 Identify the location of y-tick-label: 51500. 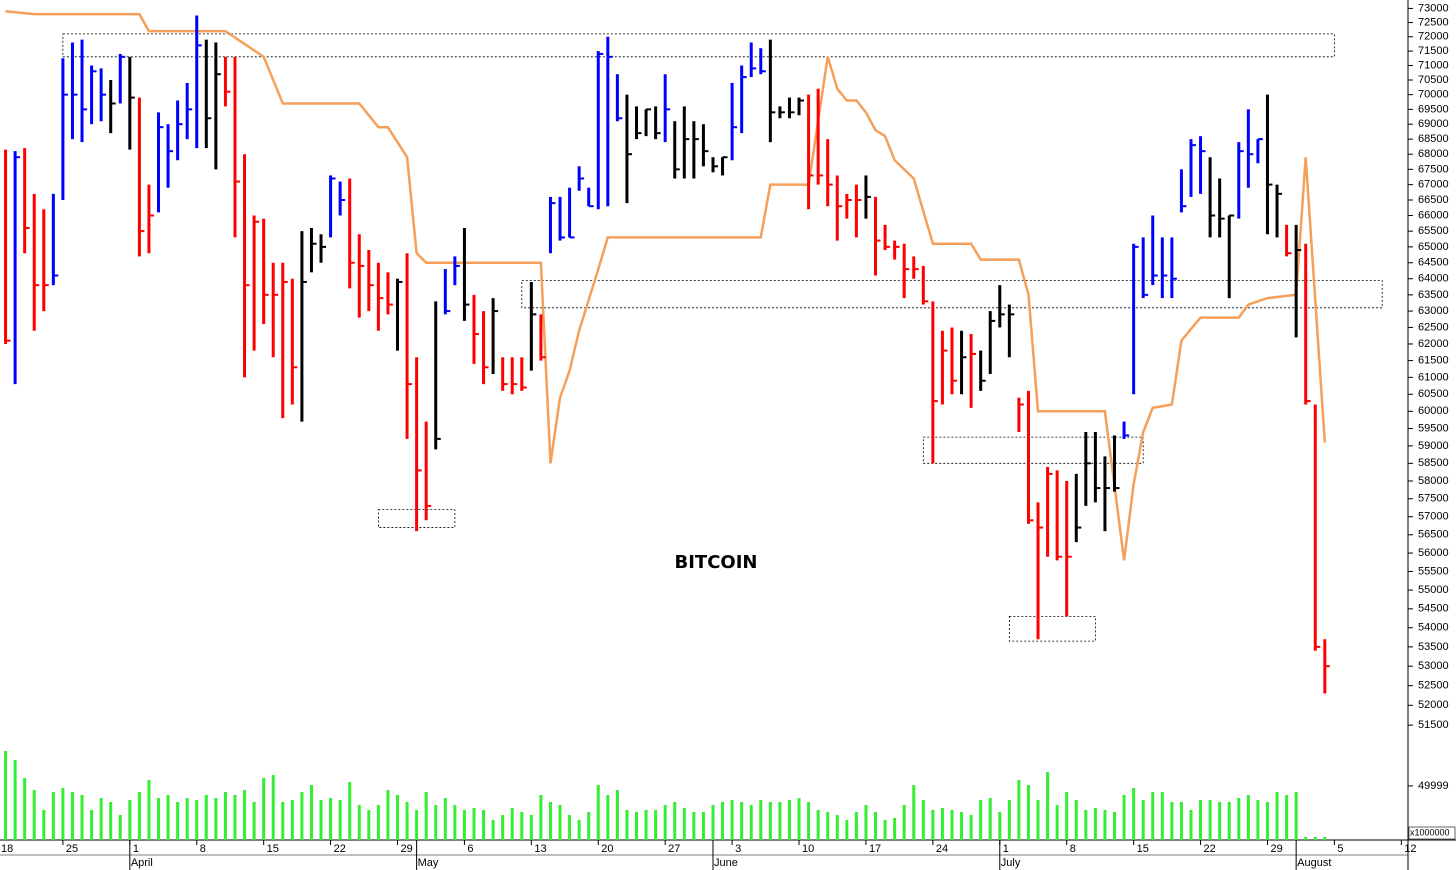
(1433, 725).